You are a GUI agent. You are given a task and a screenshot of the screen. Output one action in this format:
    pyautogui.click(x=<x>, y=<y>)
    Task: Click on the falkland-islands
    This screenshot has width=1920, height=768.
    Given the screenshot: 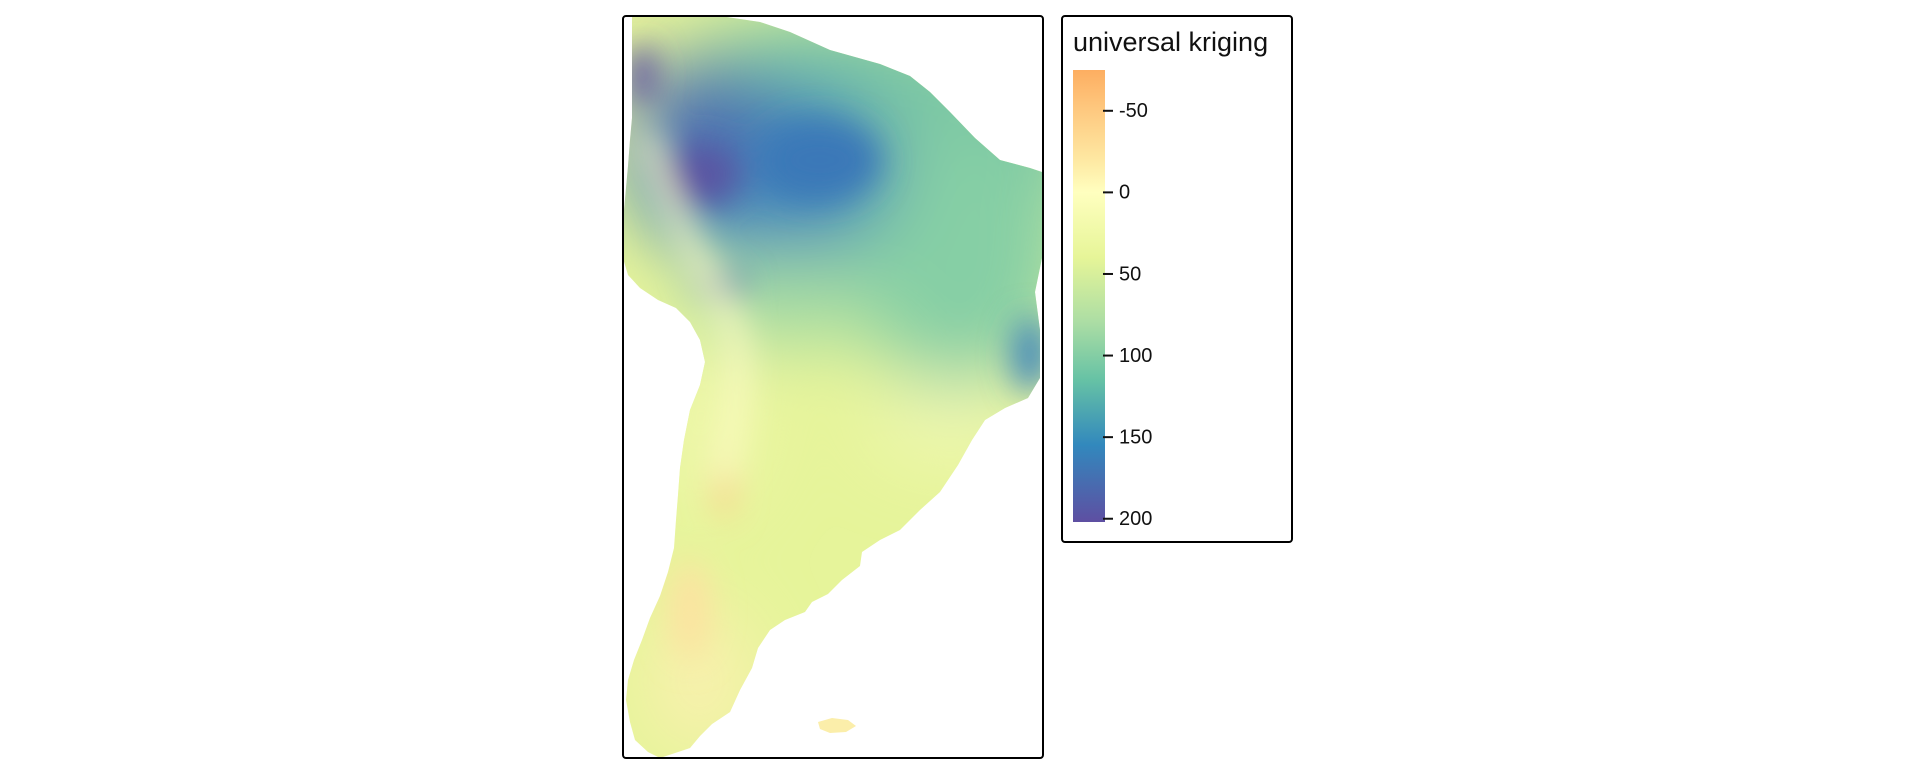 What is the action you would take?
    pyautogui.click(x=837, y=725)
    